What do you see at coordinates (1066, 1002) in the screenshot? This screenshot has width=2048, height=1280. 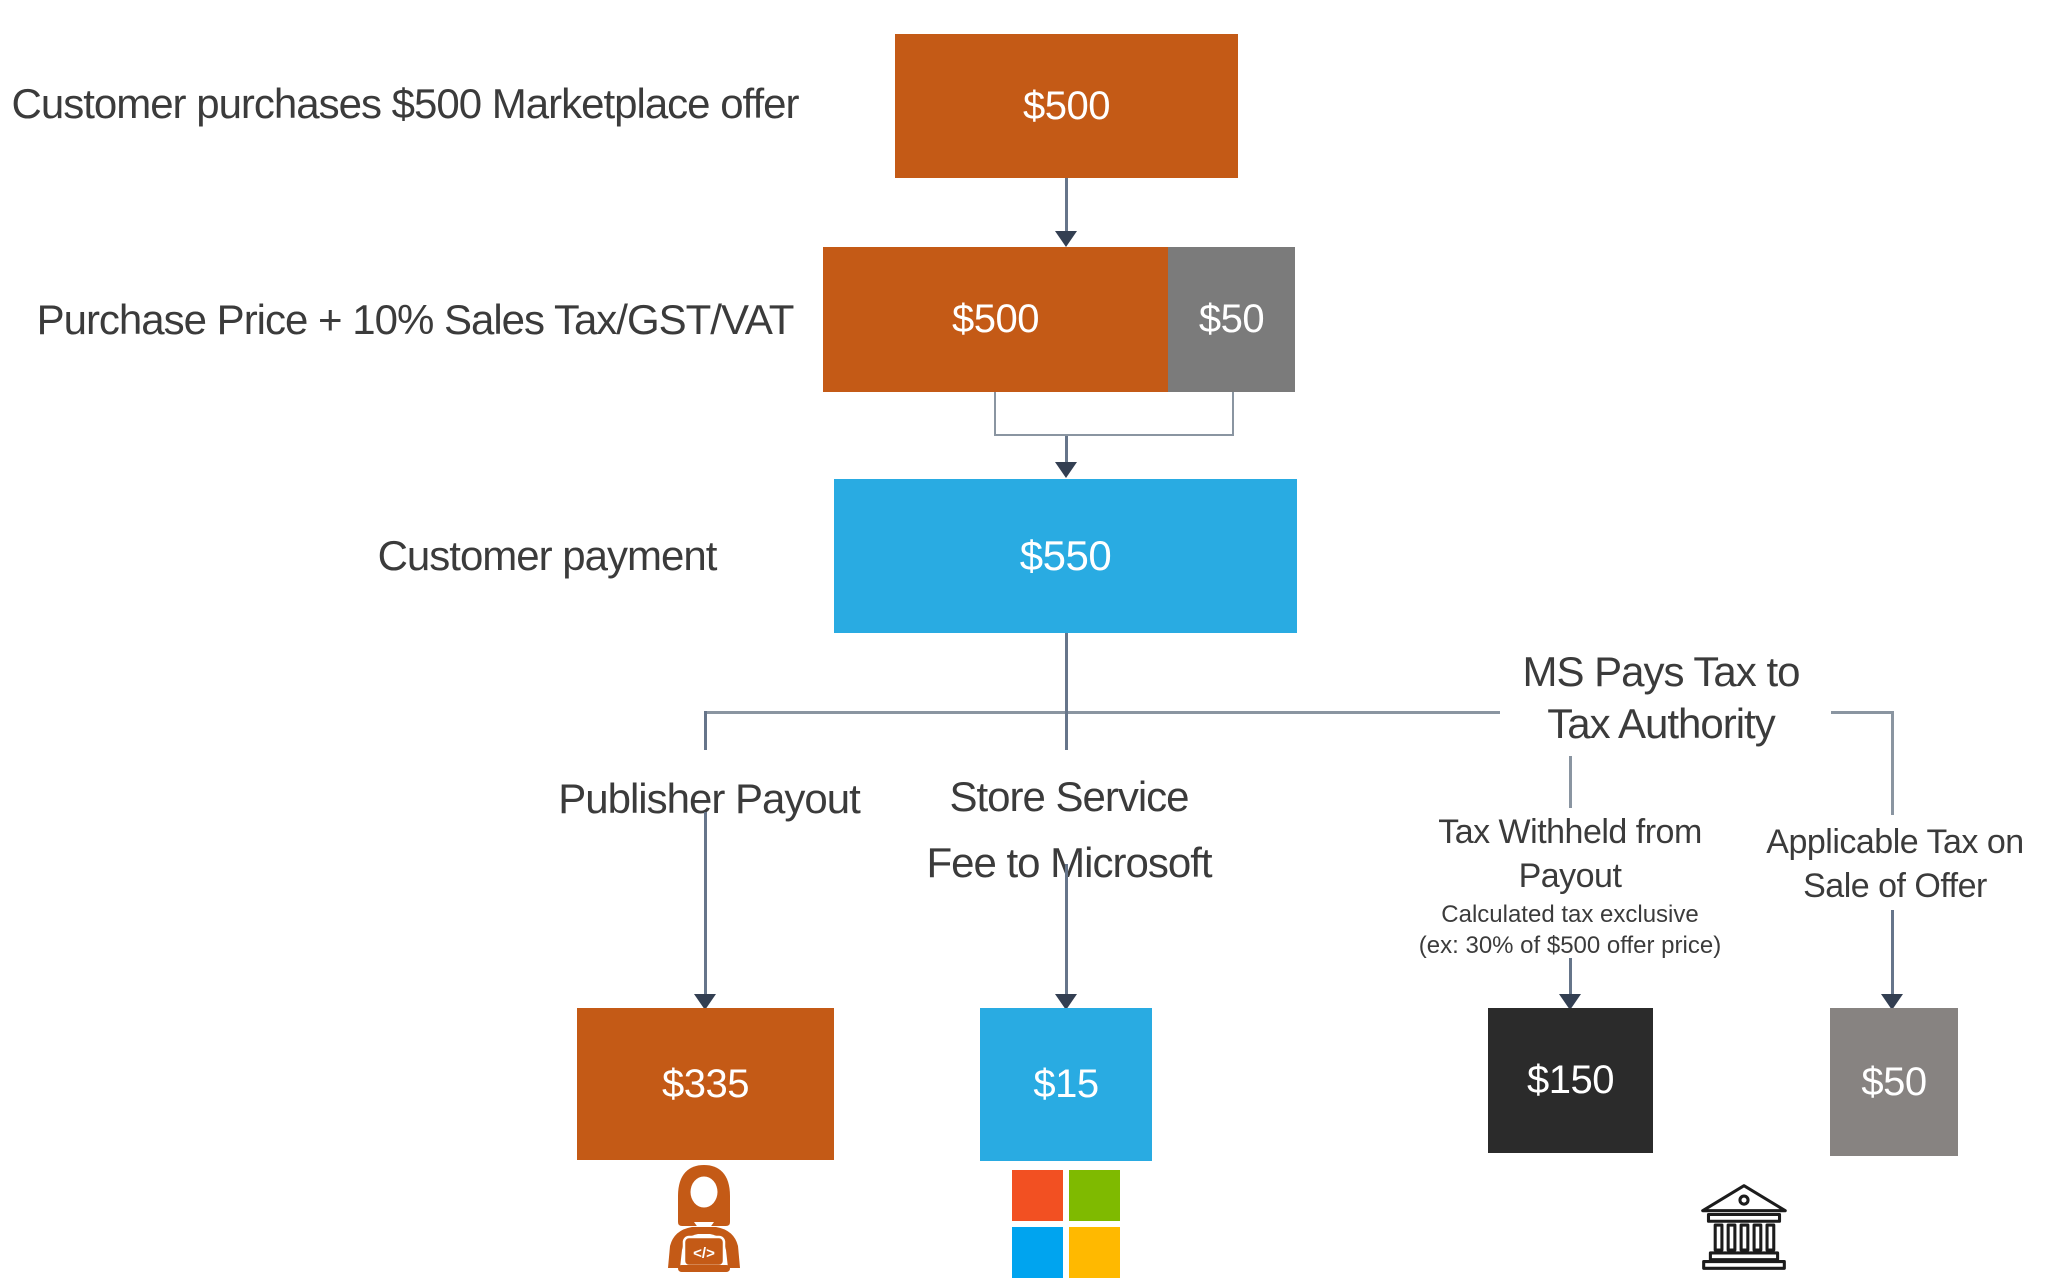 I see `arrowhead-storefee` at bounding box center [1066, 1002].